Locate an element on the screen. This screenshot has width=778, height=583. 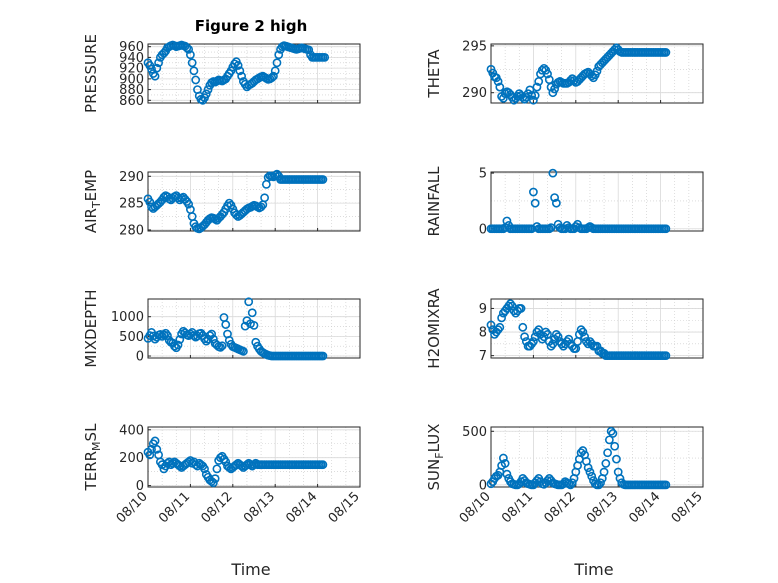
y-tick-label: 9 is located at coordinates (483, 309).